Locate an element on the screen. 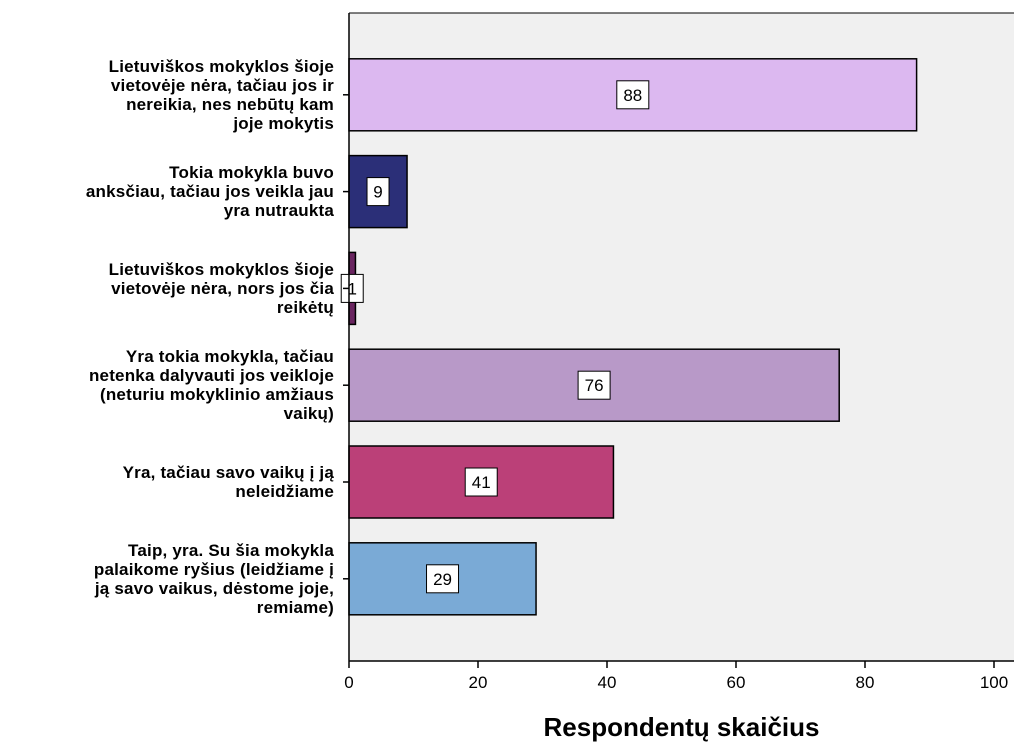 This screenshot has width=1014, height=747. category-label-line: ją savo vaikus, dėstome joje, is located at coordinates (214, 588).